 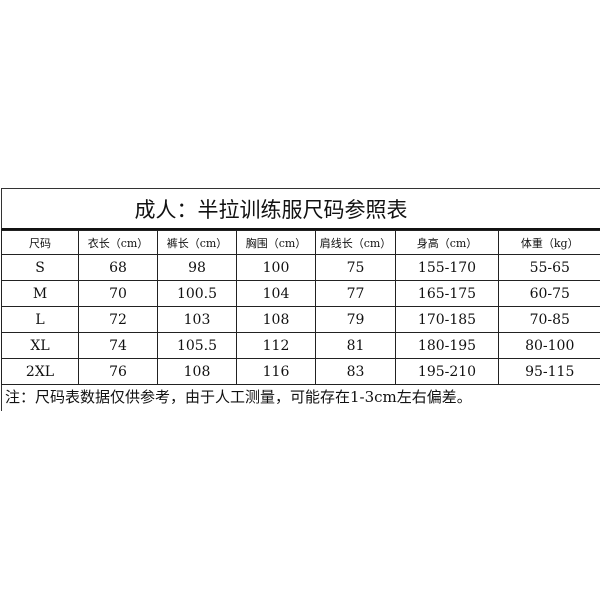 What do you see at coordinates (355, 293) in the screenshot?
I see `table-cell: 77` at bounding box center [355, 293].